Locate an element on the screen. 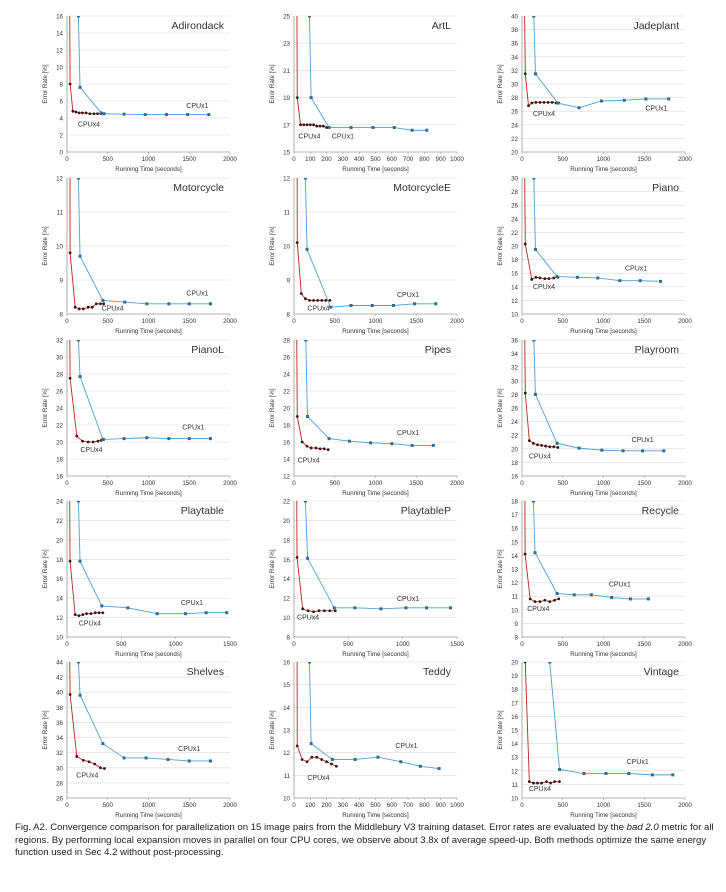 This screenshot has width=726, height=892. x-tick-label: 600 is located at coordinates (392, 805).